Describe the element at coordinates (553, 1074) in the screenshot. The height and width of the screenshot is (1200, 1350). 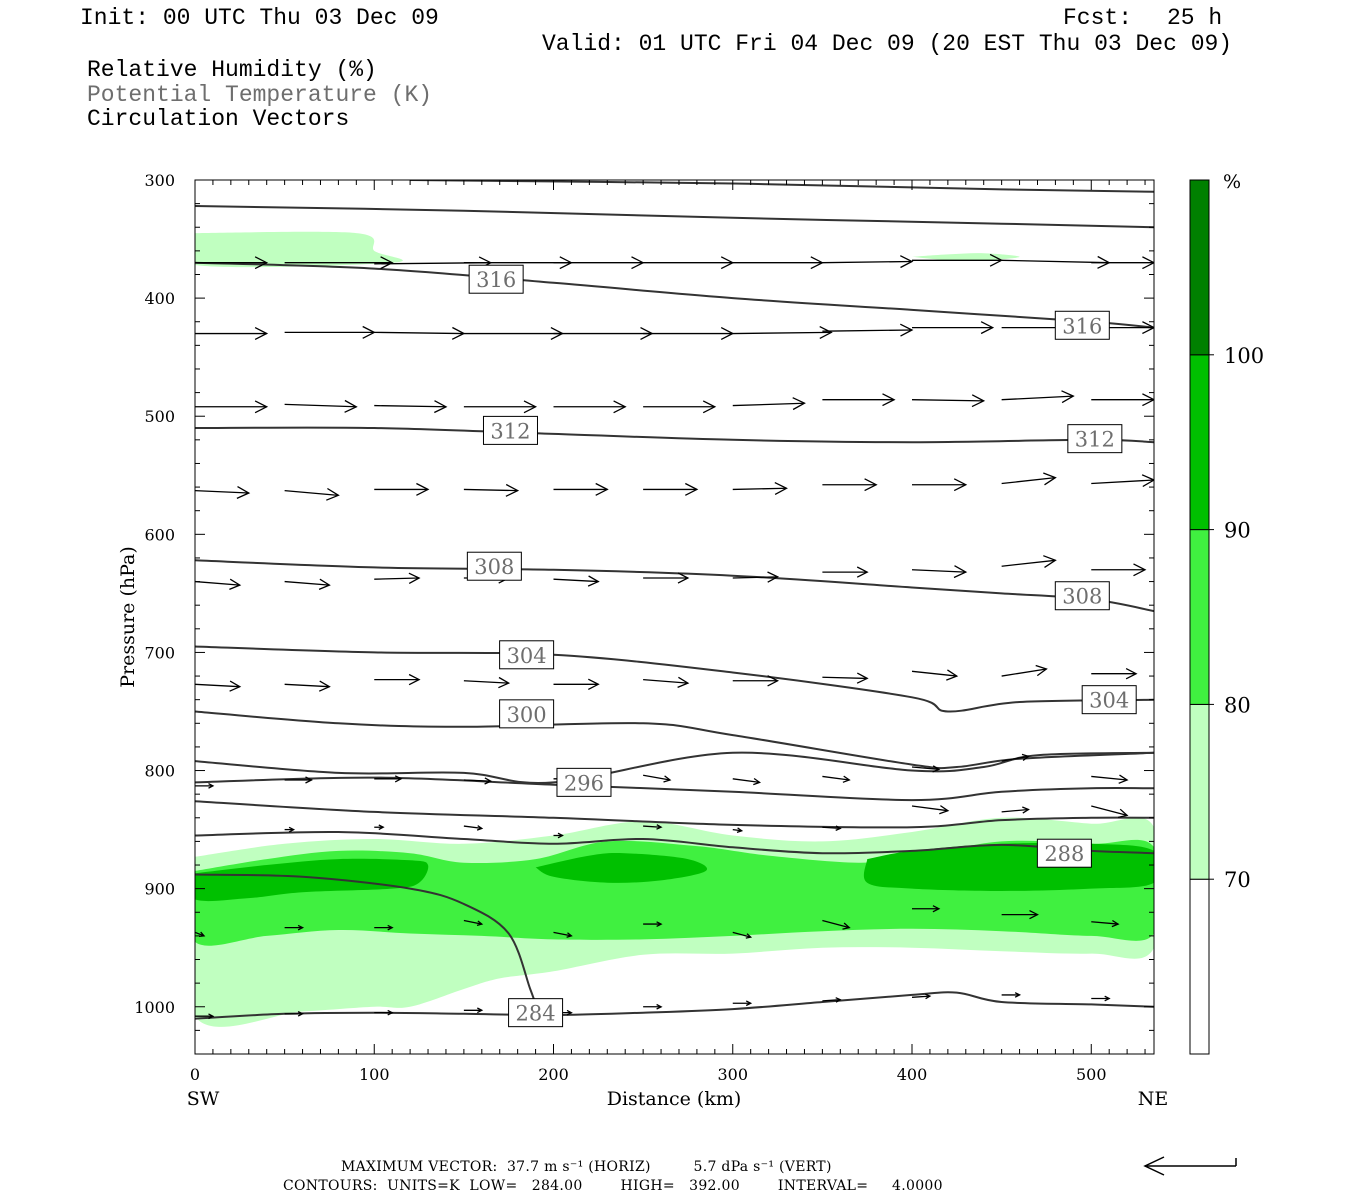
I see `x-tick-label-200: 200` at that location.